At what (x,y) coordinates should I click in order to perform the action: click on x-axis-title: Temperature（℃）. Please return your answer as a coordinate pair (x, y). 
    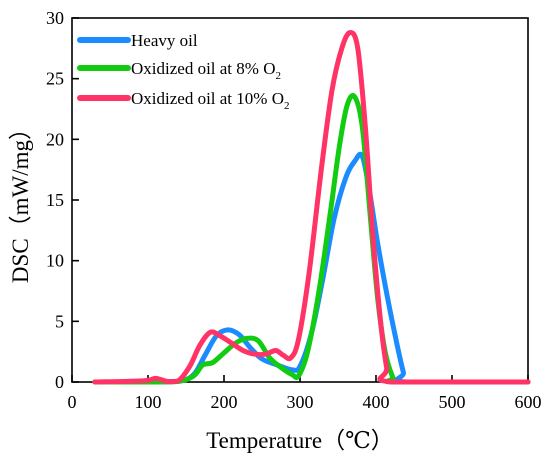
    Looking at the image, I should click on (300, 440).